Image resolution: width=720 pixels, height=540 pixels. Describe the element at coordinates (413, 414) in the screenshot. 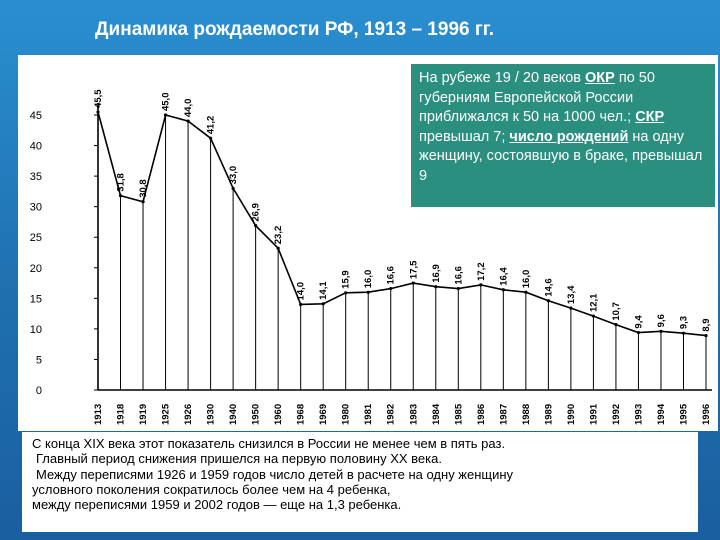

I see `x-tick-label: 1983` at that location.